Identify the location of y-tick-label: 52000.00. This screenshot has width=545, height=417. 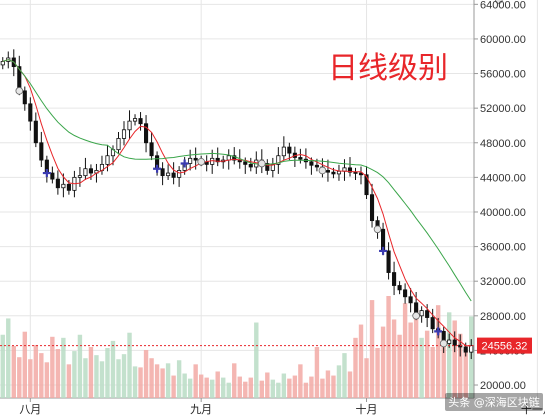
(503, 109).